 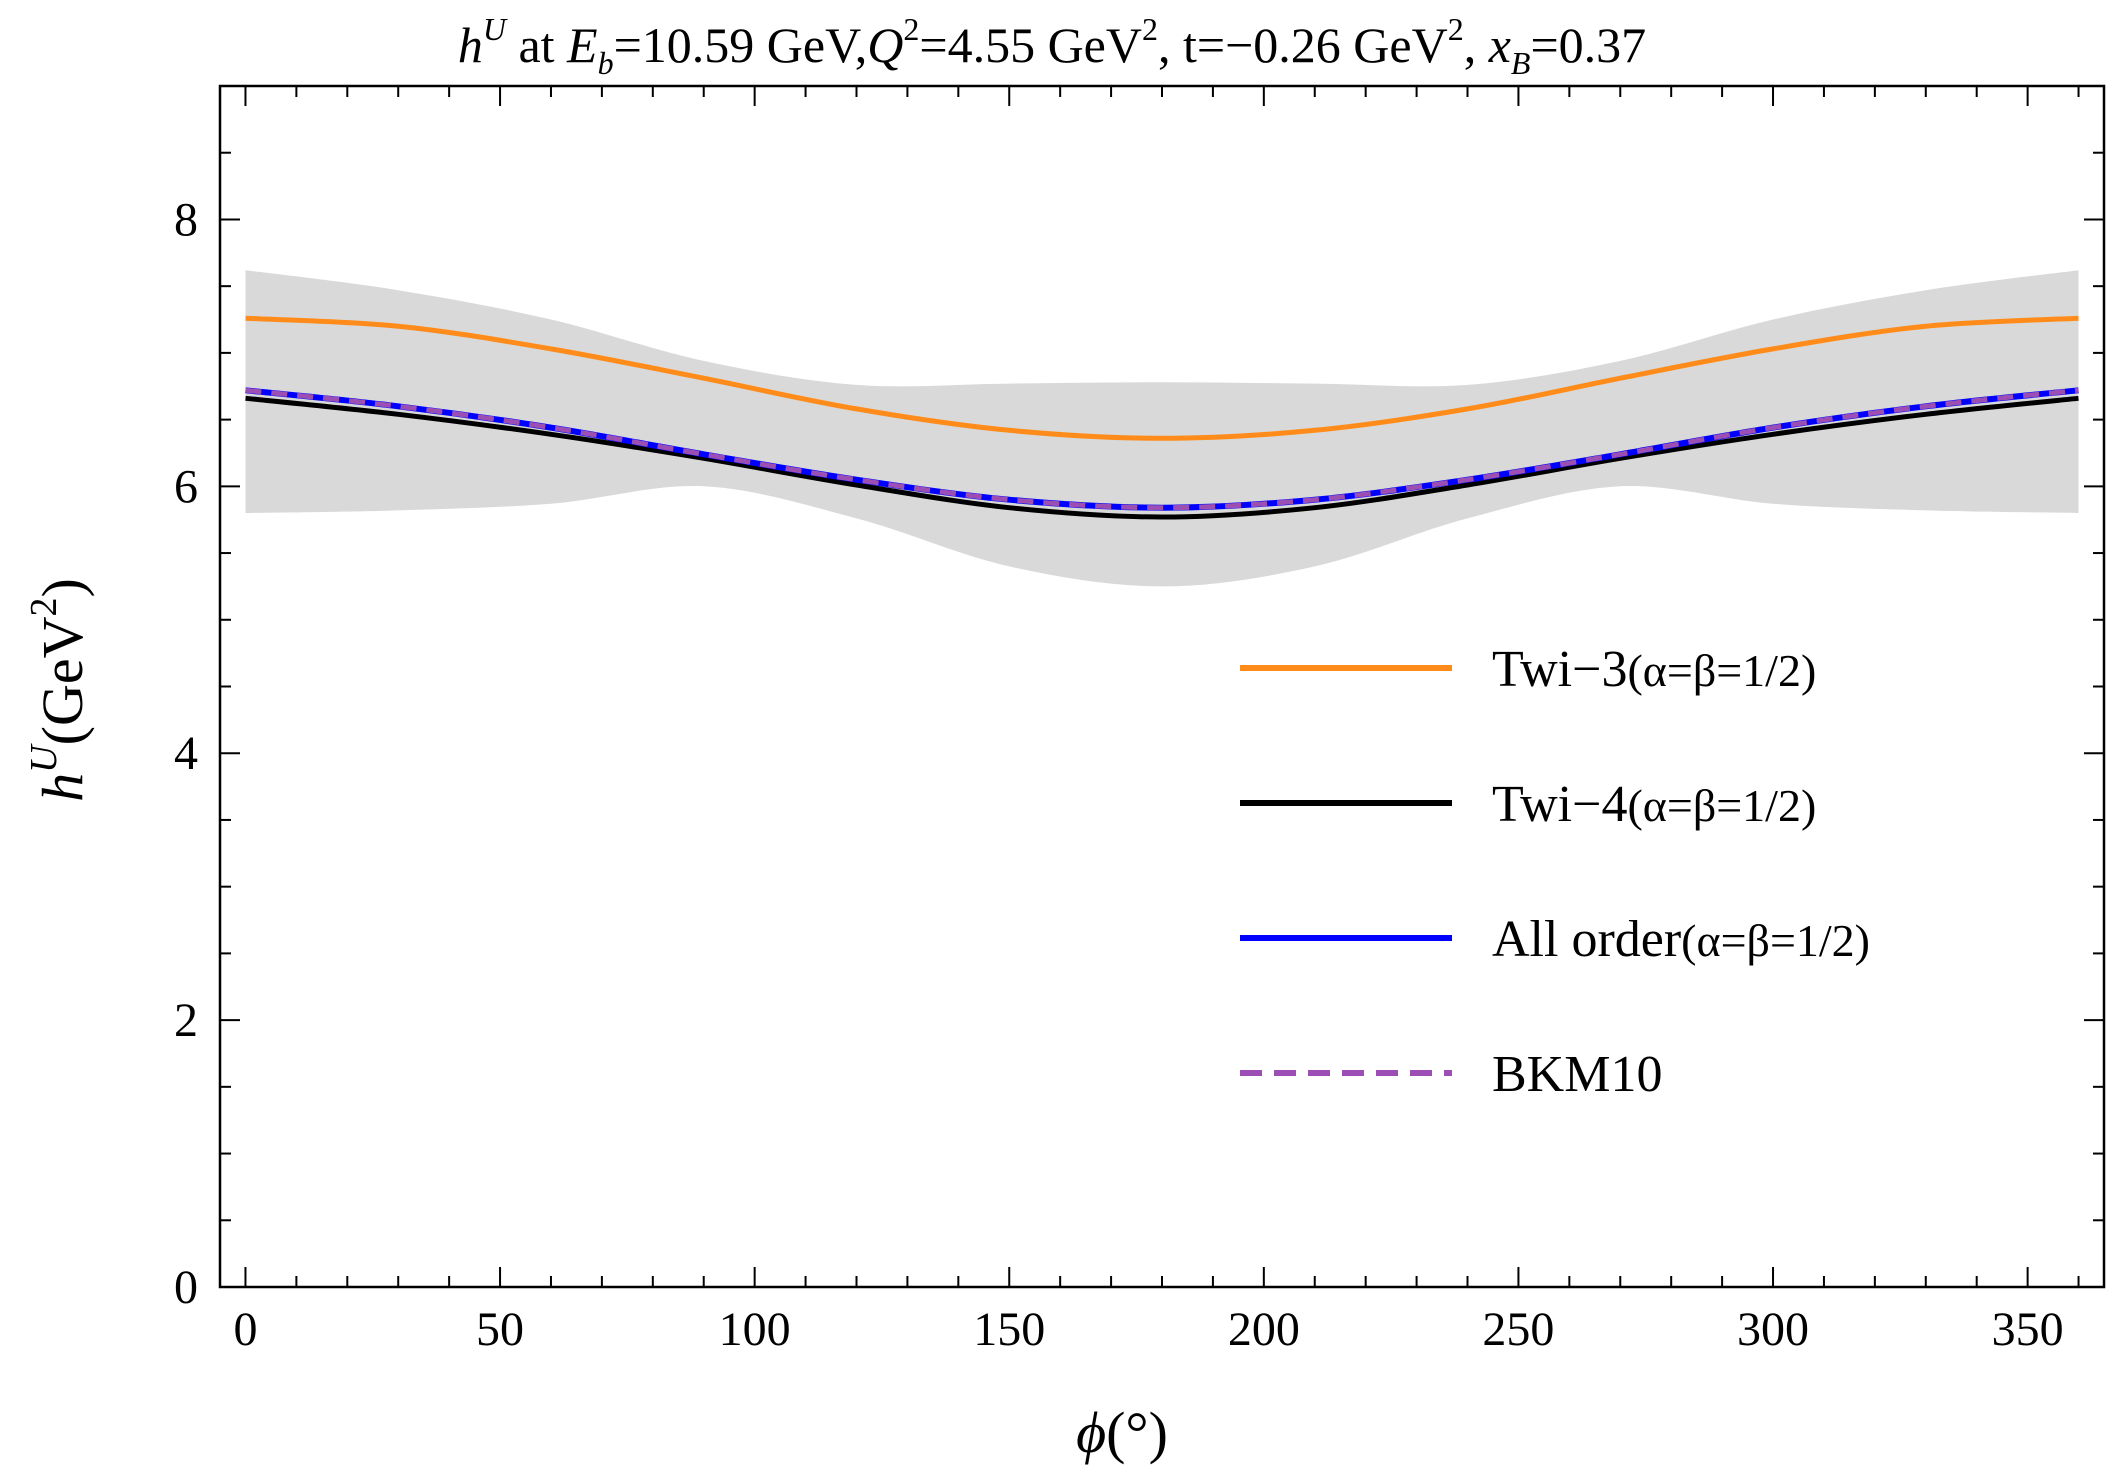 What do you see at coordinates (186, 486) in the screenshot?
I see `y-tick-label: 6` at bounding box center [186, 486].